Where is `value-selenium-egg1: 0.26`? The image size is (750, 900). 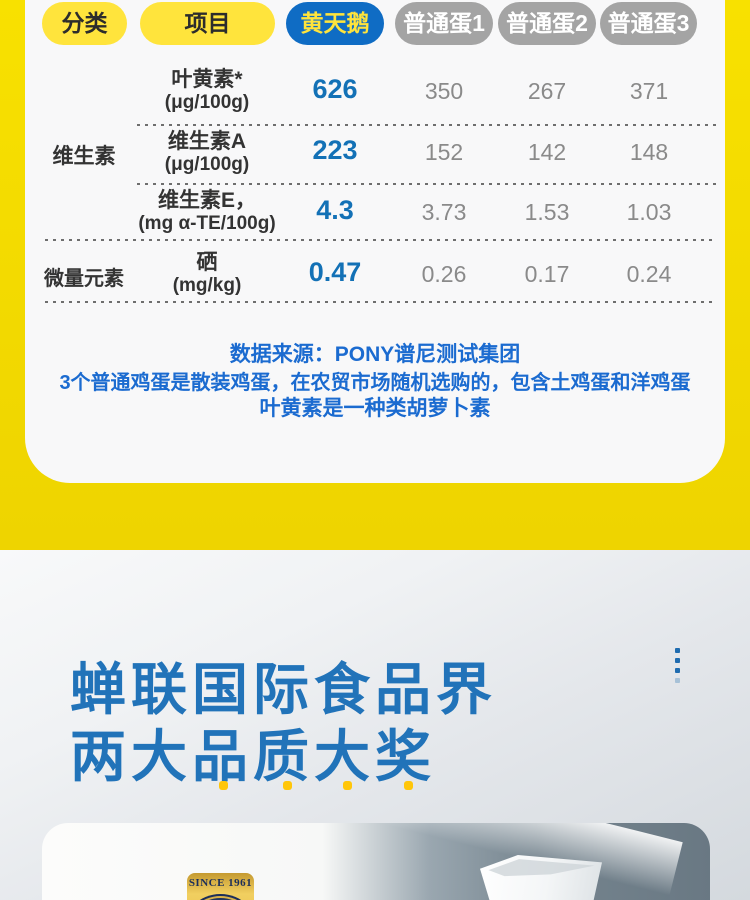 value-selenium-egg1: 0.26 is located at coordinates (444, 274).